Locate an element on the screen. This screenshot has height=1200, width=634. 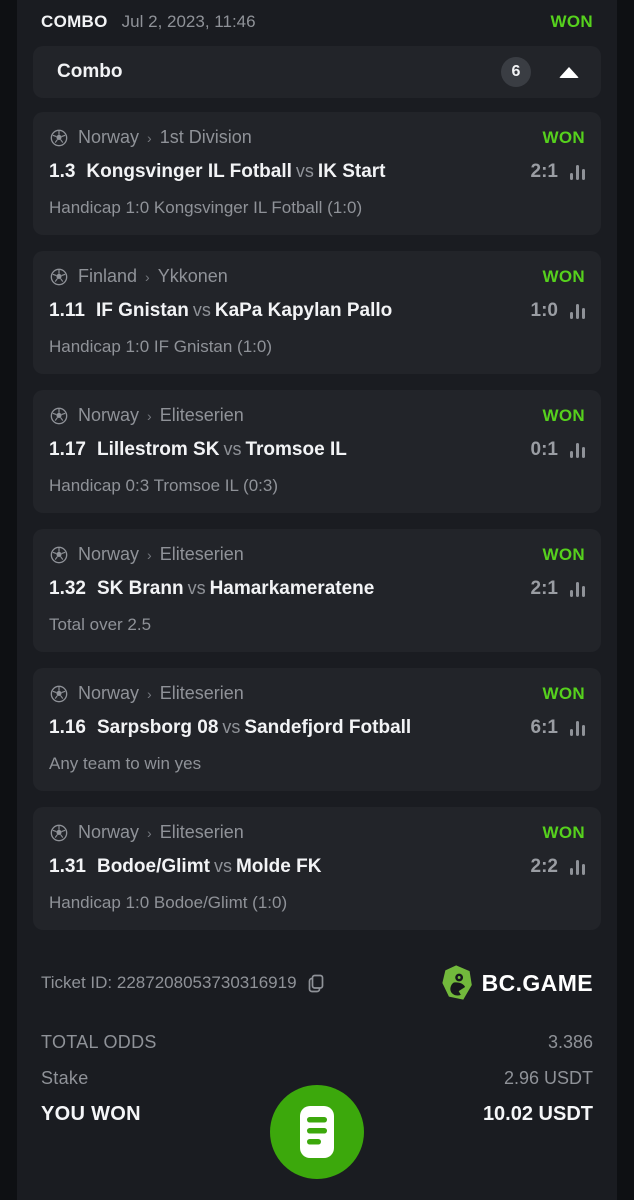
brand-lockup: BC.GAME is located at coordinates (516, 983).